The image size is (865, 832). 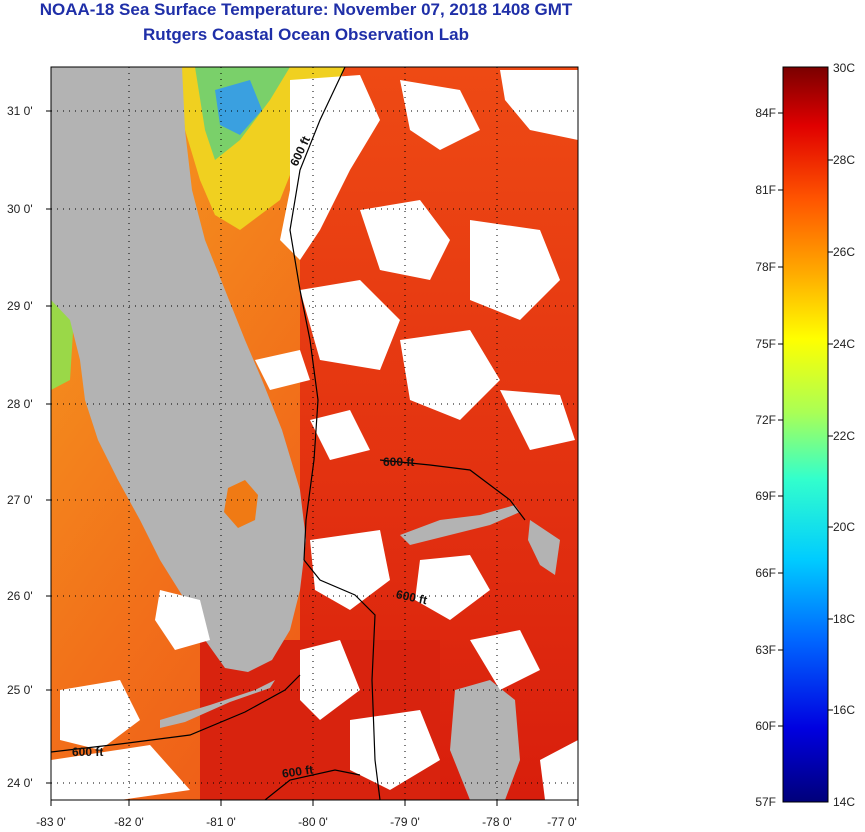 I want to click on colorbar-celsius-label: 14C, so click(x=844, y=802).